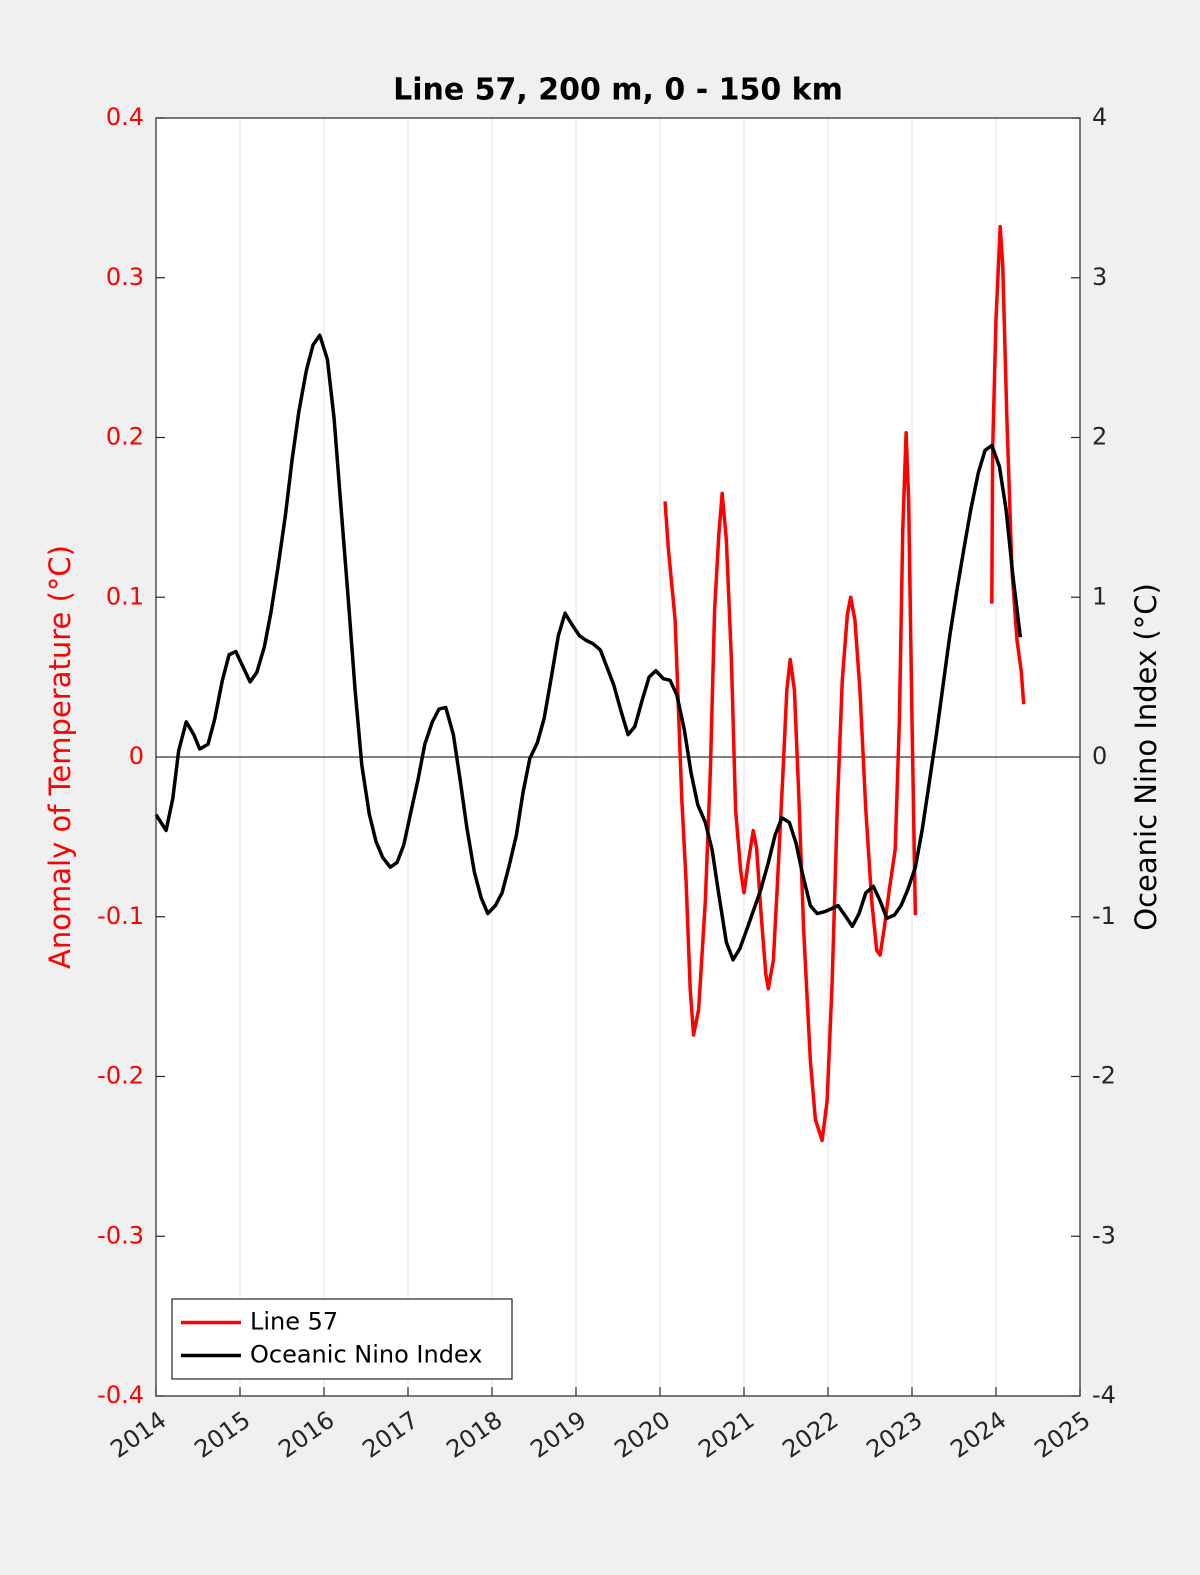  What do you see at coordinates (1146, 757) in the screenshot?
I see `y2-axis-label: Oceanic Nino Index (°C)` at bounding box center [1146, 757].